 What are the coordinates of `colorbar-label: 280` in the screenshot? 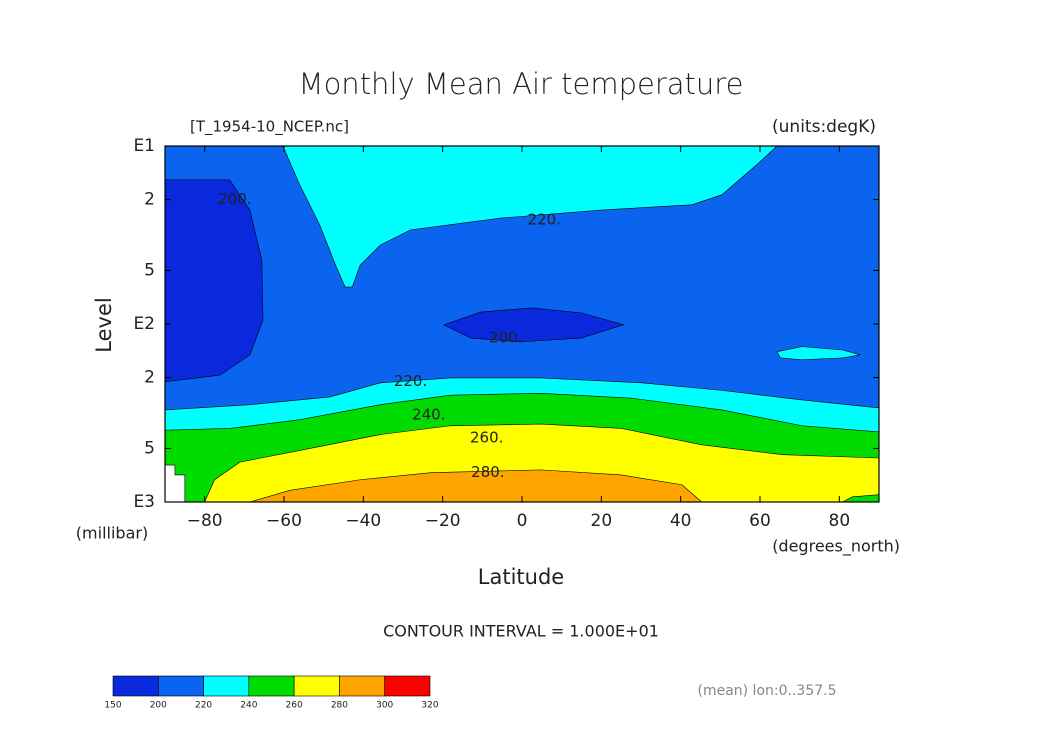 It's located at (339, 706).